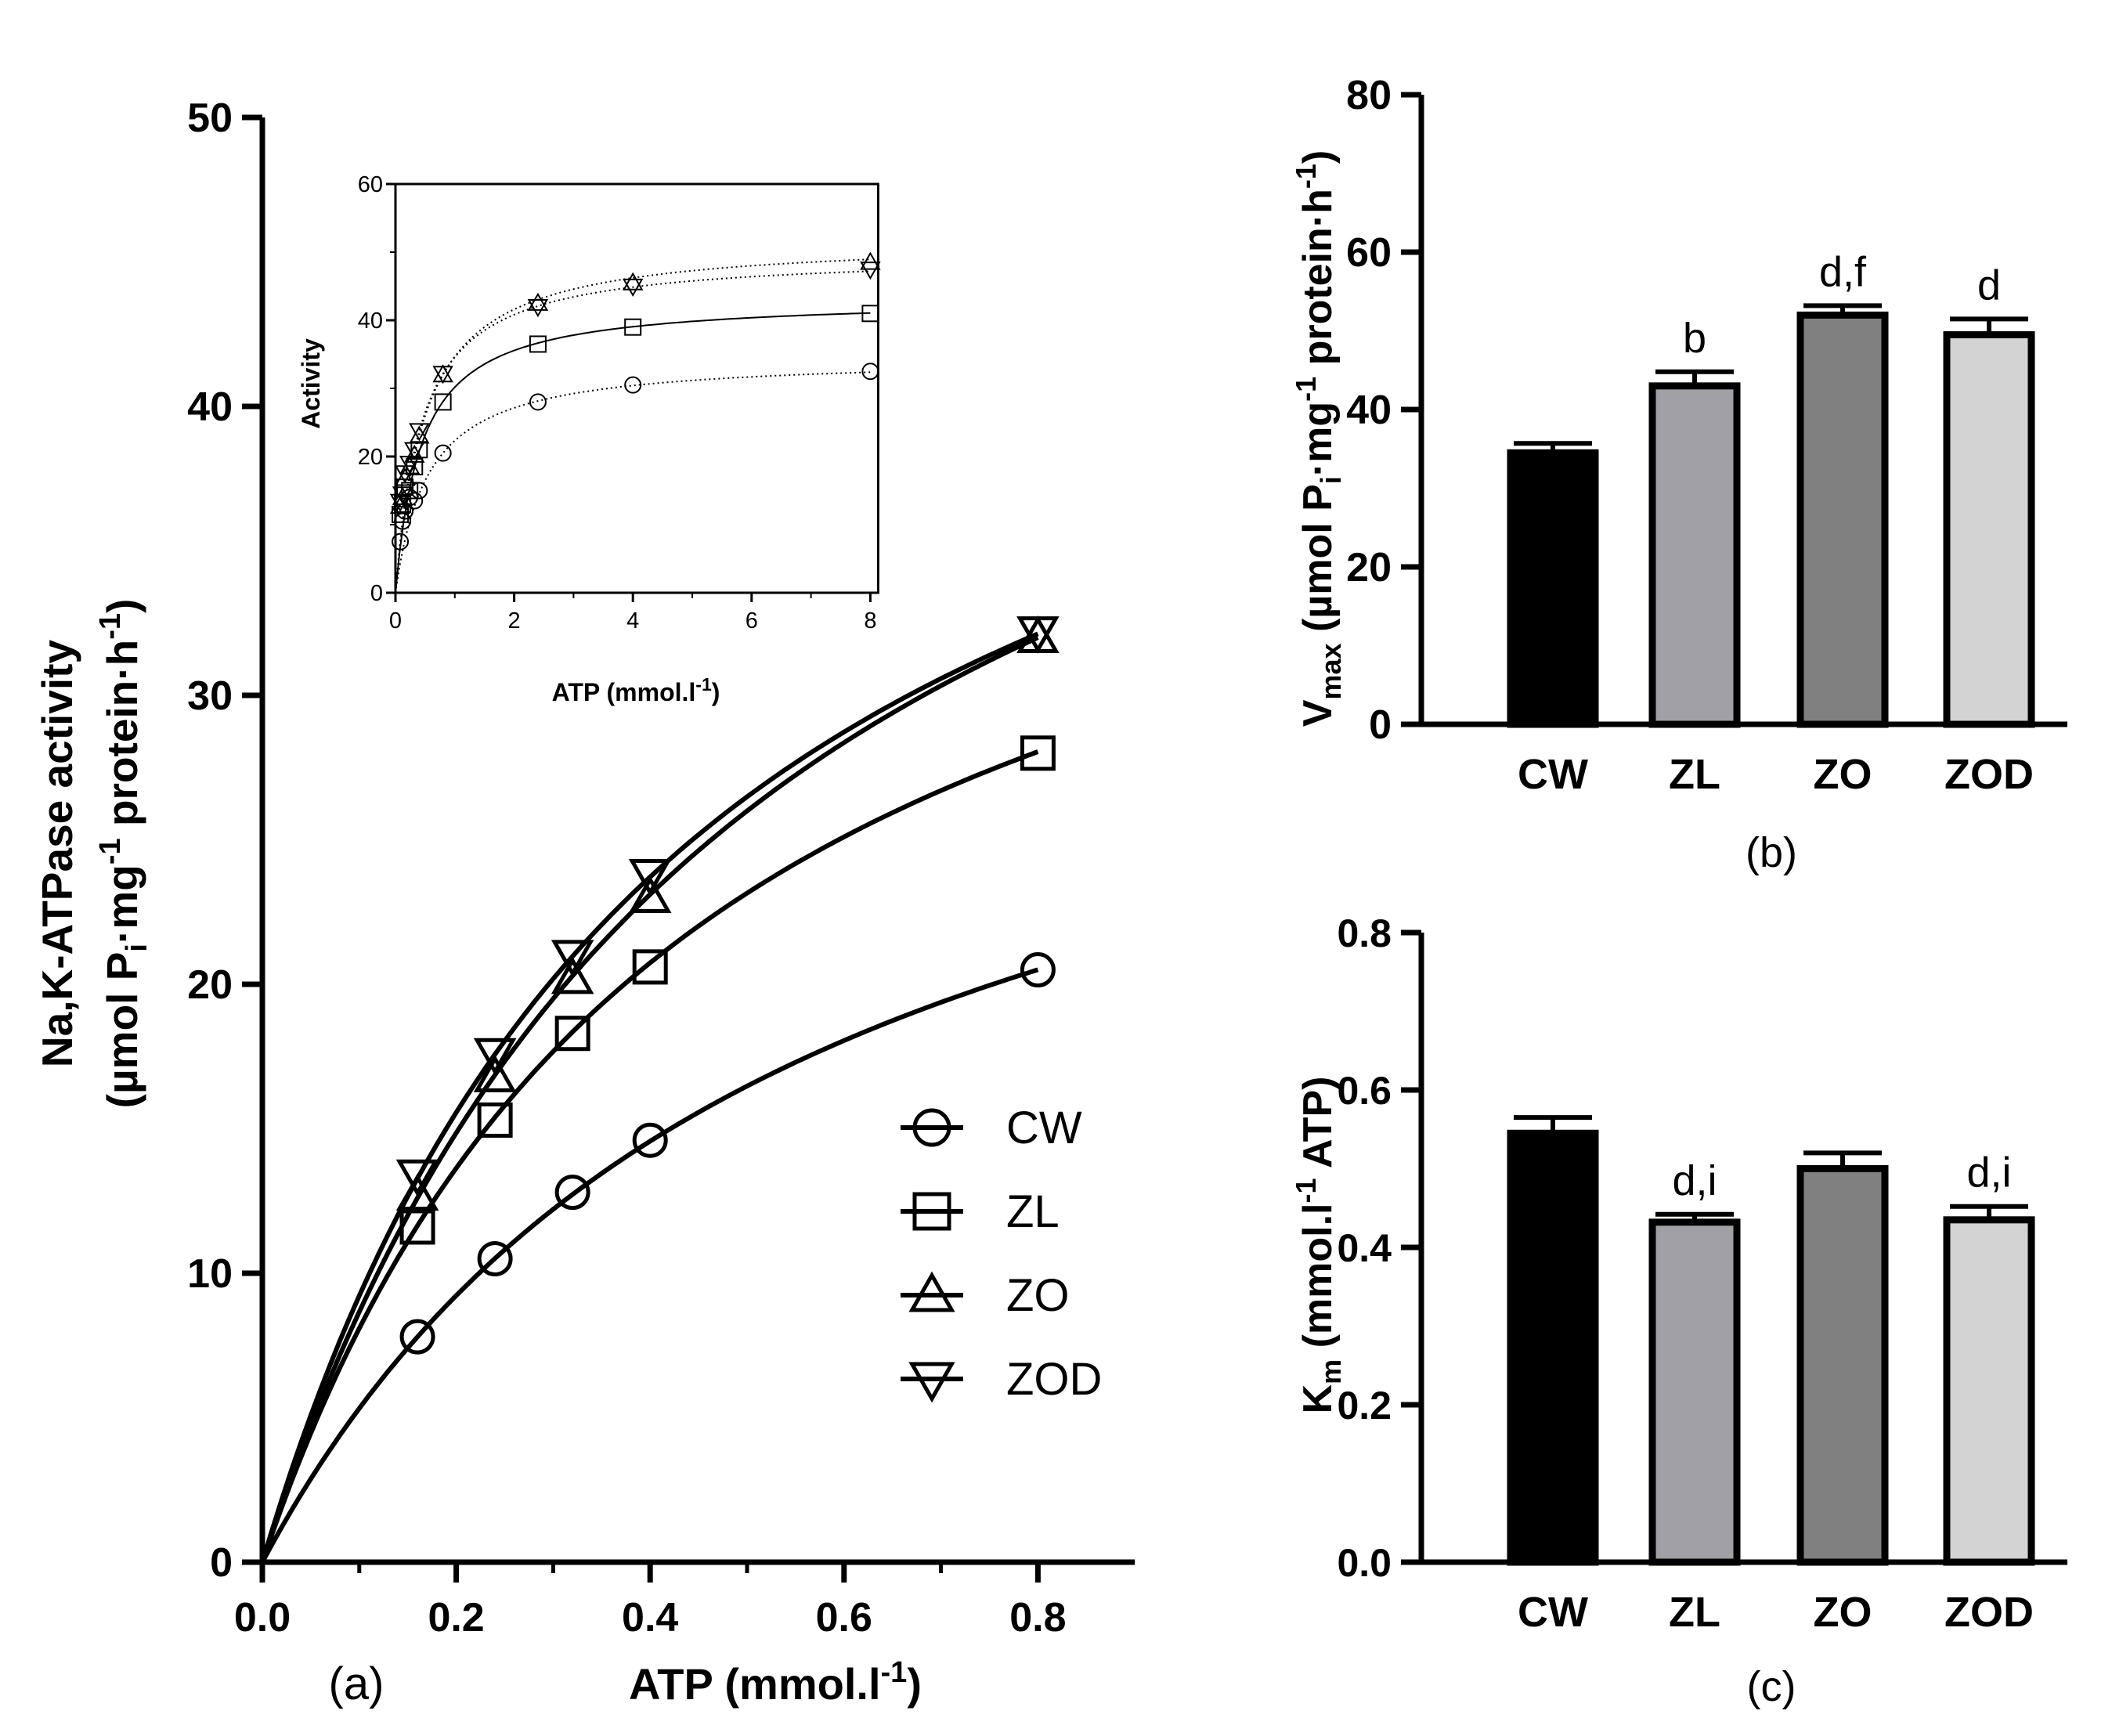  Describe the element at coordinates (1772, 1686) in the screenshot. I see `panel-c-label: (c)` at that location.